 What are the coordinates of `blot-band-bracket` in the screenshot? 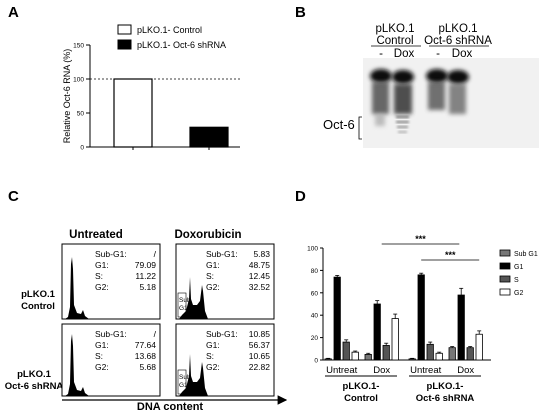 It's located at (360, 128).